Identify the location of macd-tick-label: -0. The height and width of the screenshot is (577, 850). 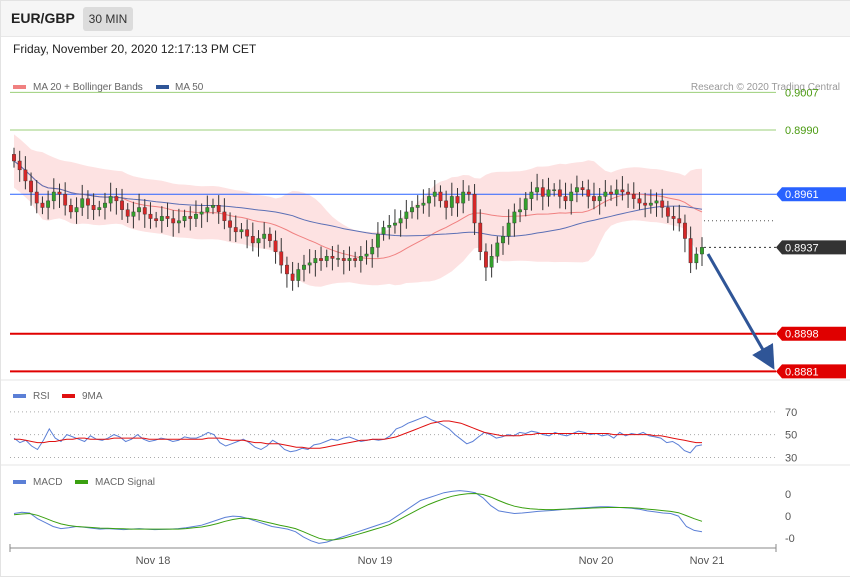
(790, 539).